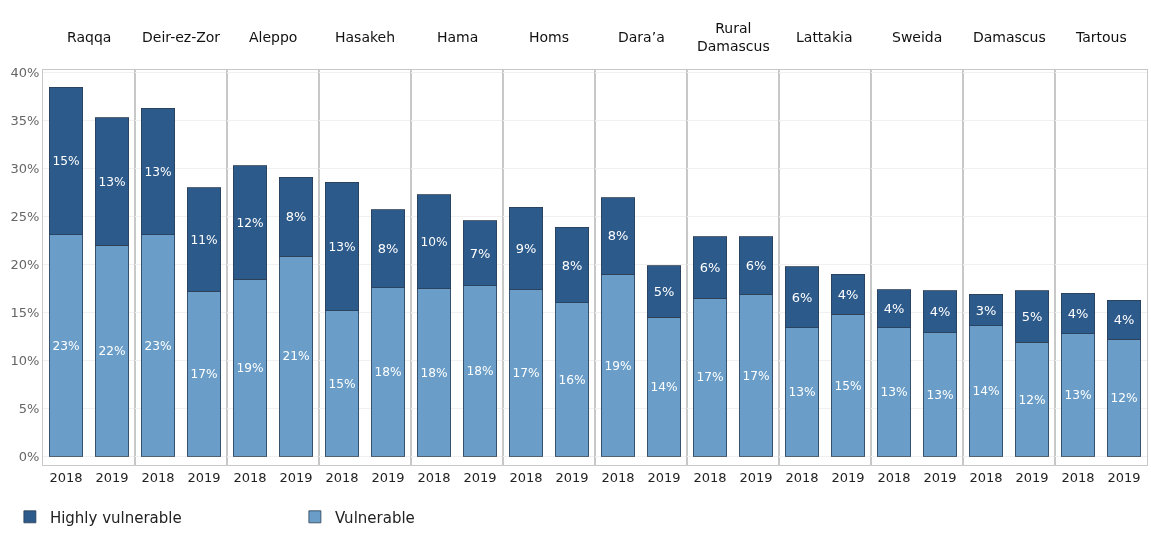  I want to click on y-tick-label: 15%, so click(25, 313).